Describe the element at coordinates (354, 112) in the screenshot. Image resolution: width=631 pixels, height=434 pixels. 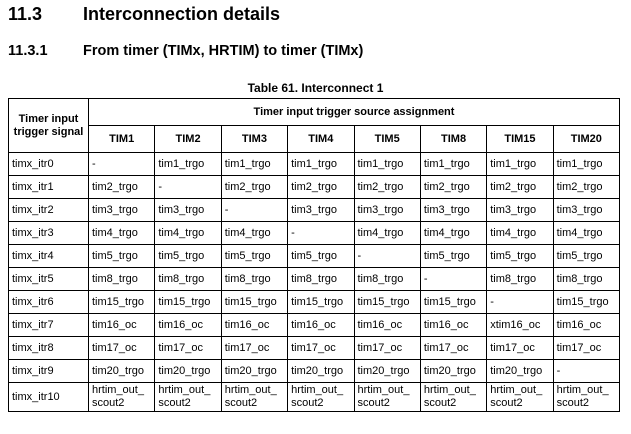
I see `group-header: Timer input trigger source assignment` at that location.